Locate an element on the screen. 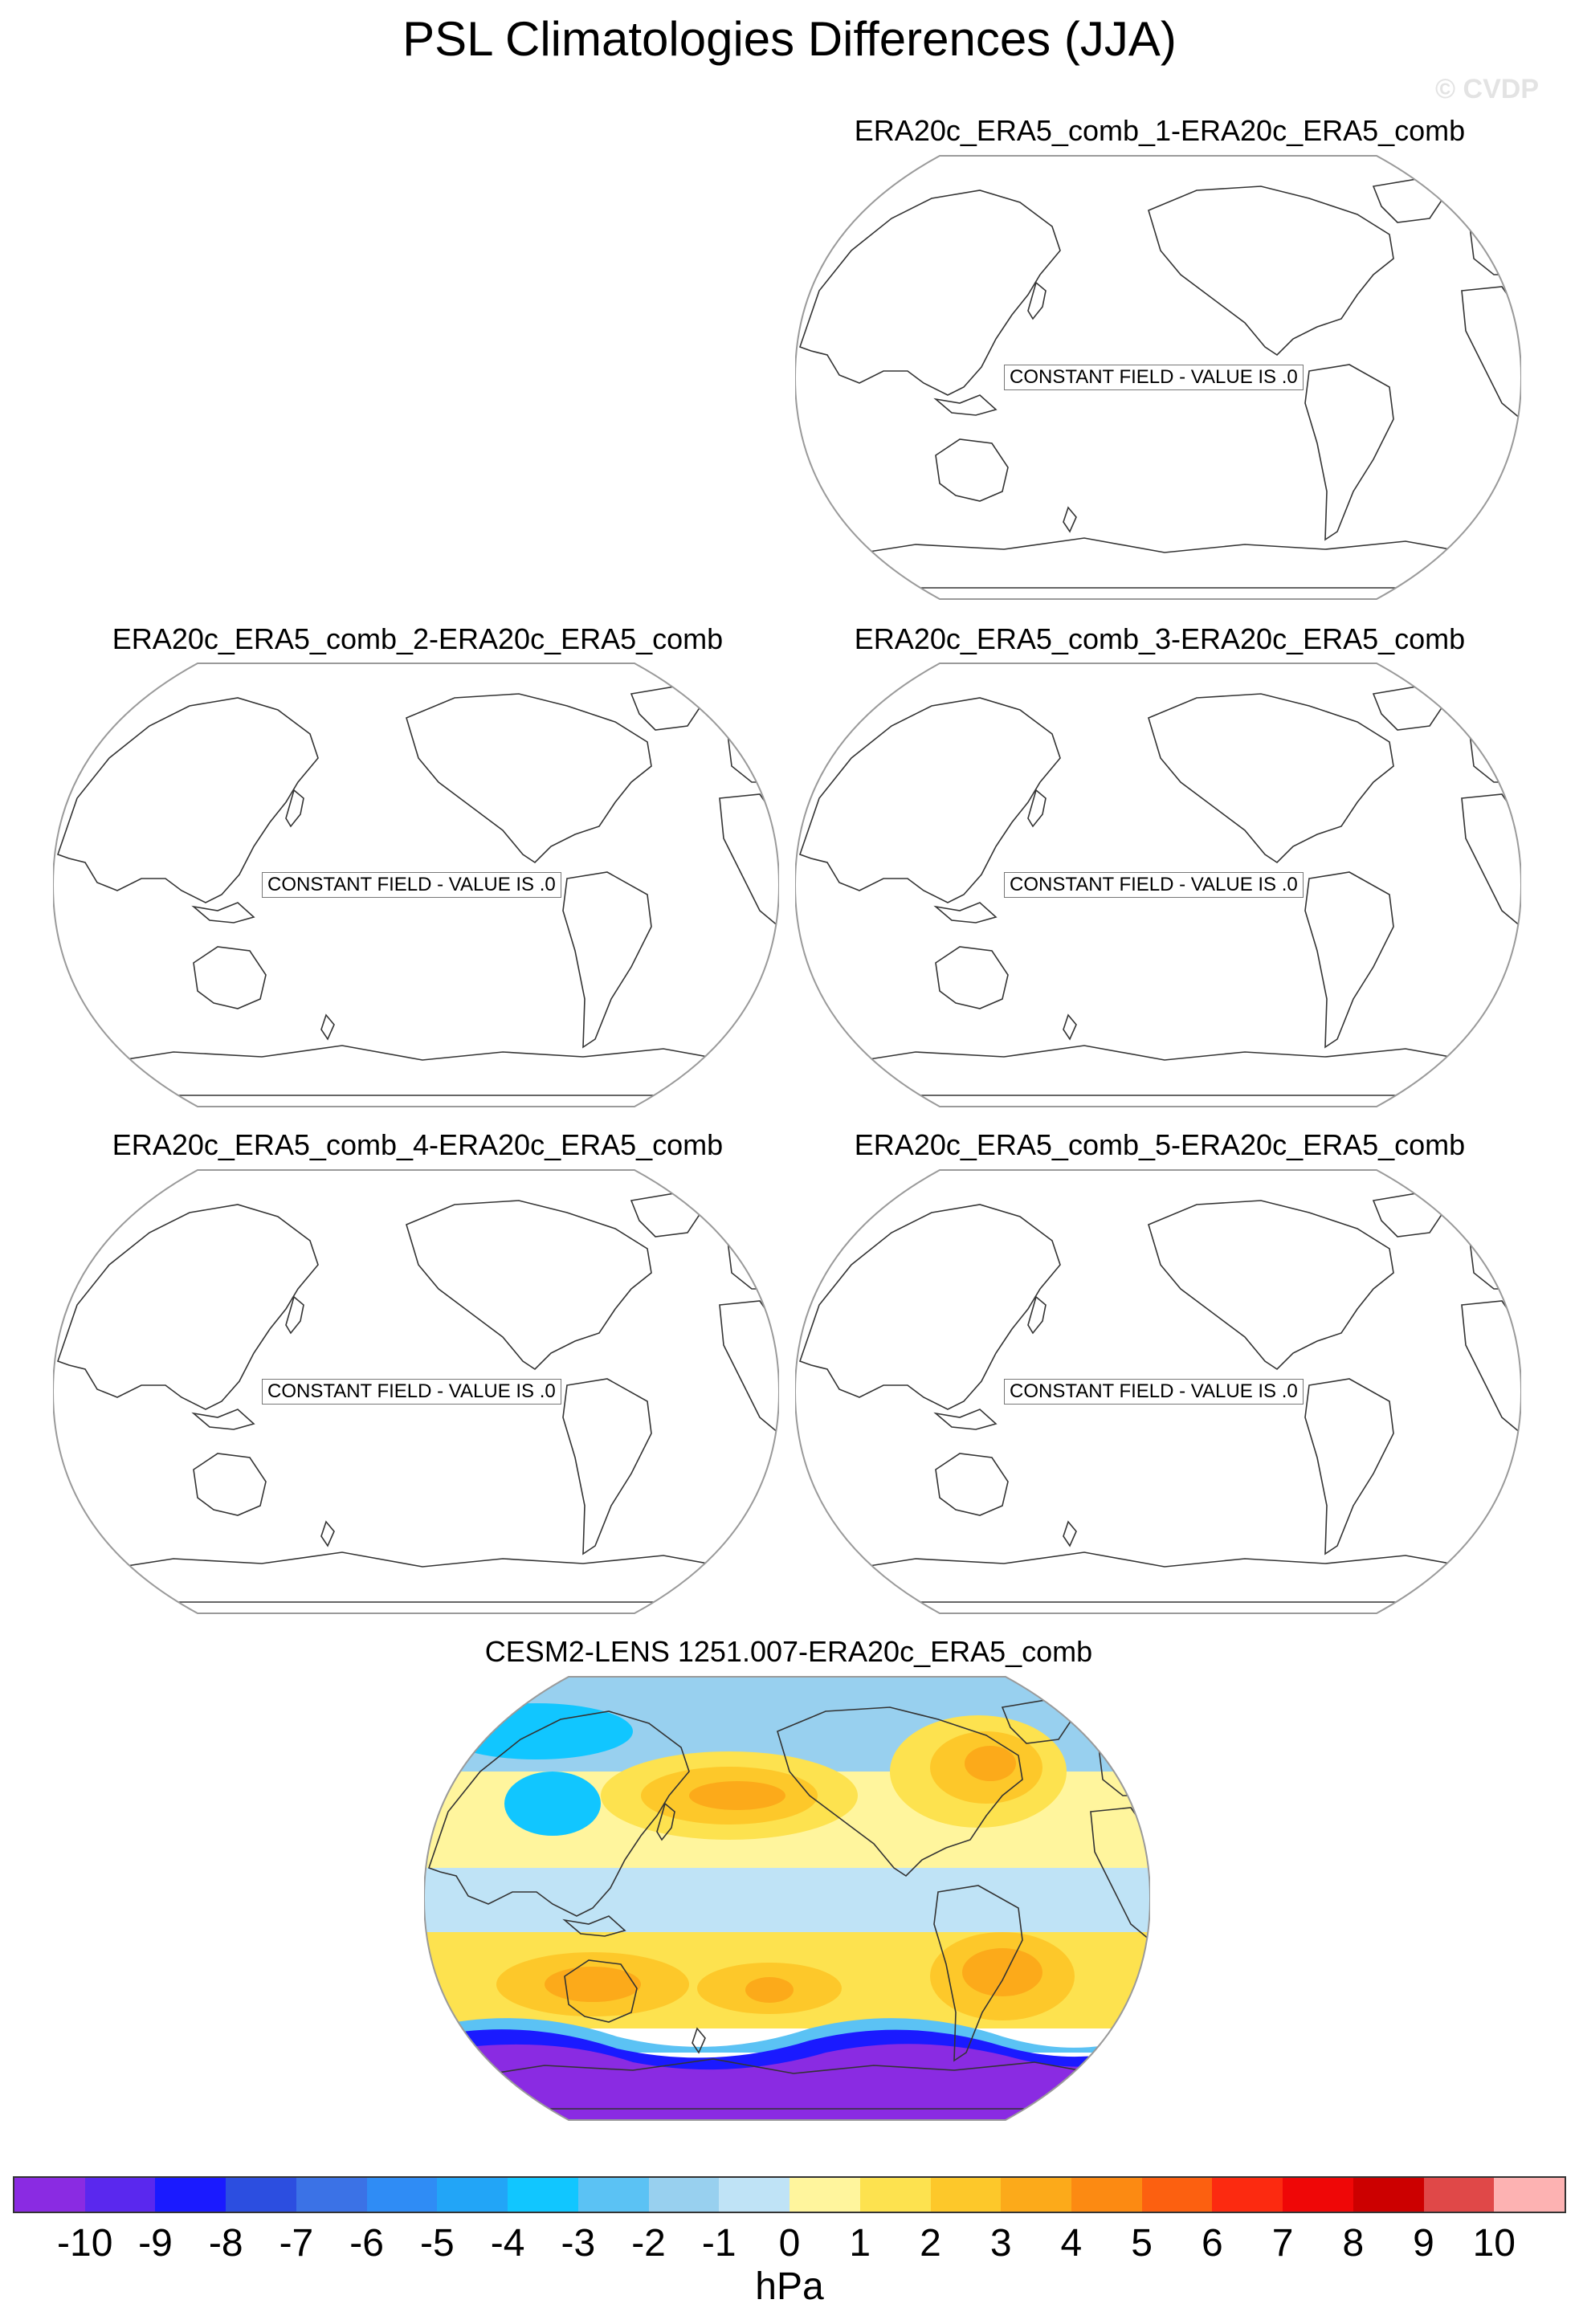 This screenshot has width=1579, height=2324. colorbar-tick-label: 2 is located at coordinates (930, 2244).